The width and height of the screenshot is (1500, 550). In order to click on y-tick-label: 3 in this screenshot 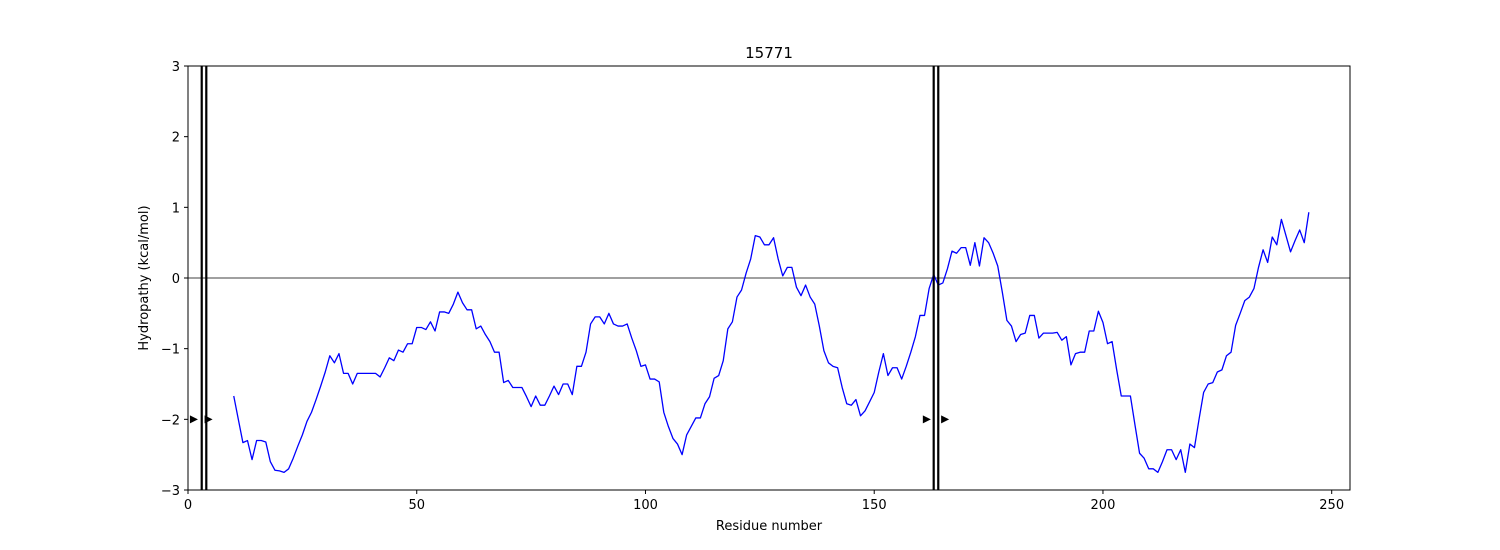, I will do `click(176, 67)`.